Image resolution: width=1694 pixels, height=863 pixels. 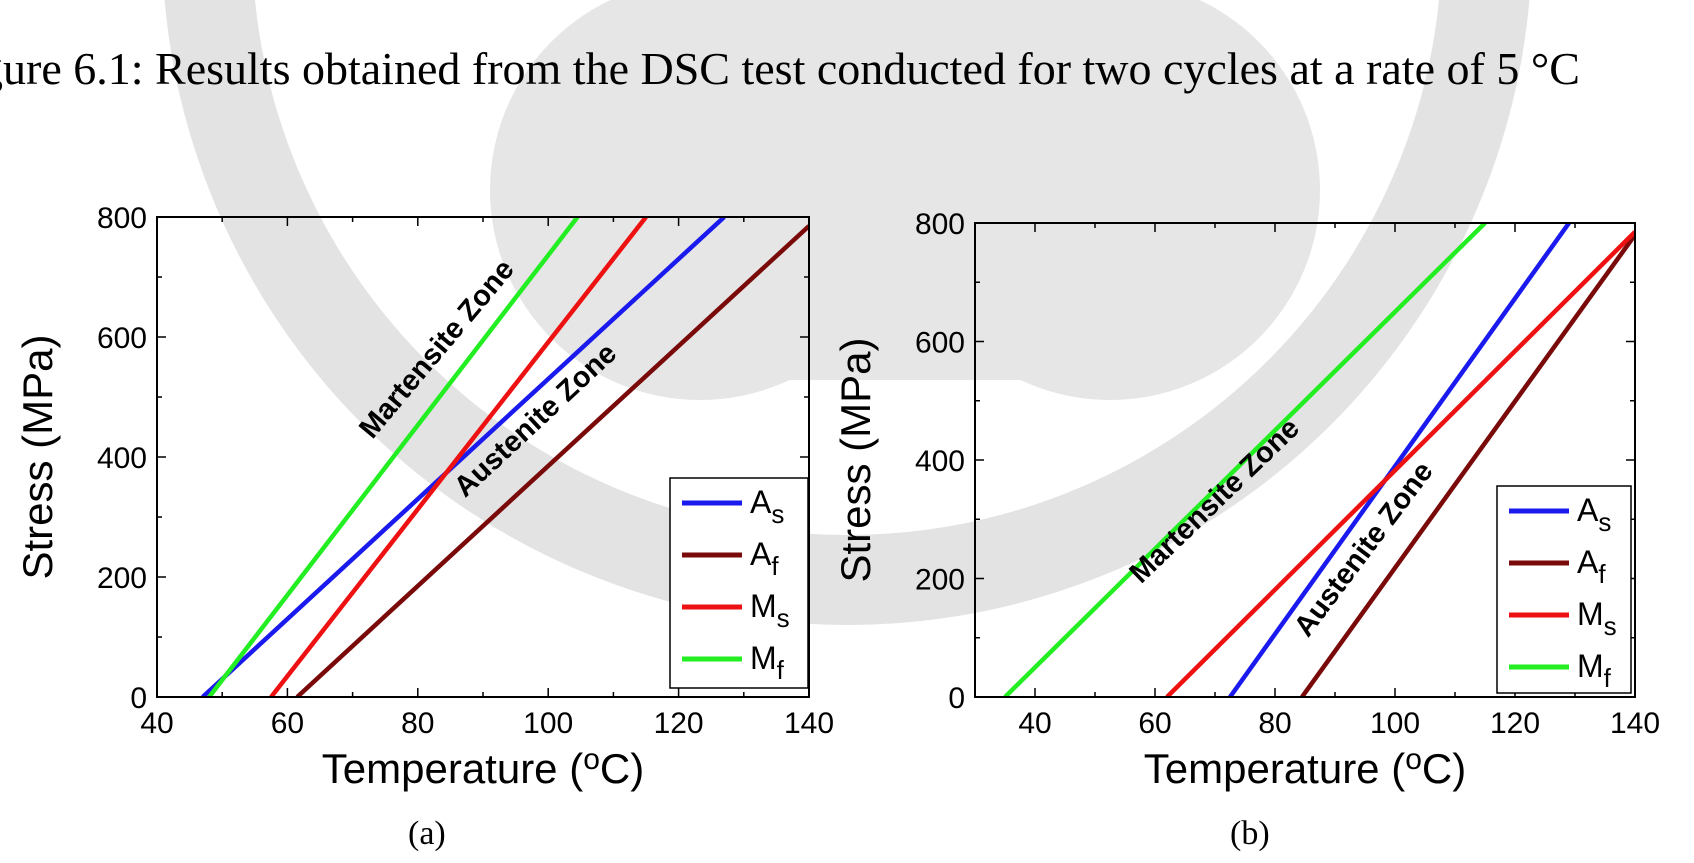 I want to click on series-line-Ms, so click(x=458, y=457).